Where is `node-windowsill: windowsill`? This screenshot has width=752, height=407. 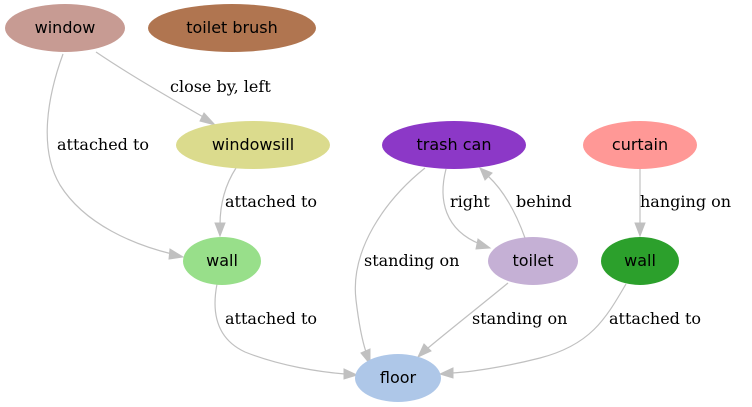 node-windowsill: windowsill is located at coordinates (253, 145).